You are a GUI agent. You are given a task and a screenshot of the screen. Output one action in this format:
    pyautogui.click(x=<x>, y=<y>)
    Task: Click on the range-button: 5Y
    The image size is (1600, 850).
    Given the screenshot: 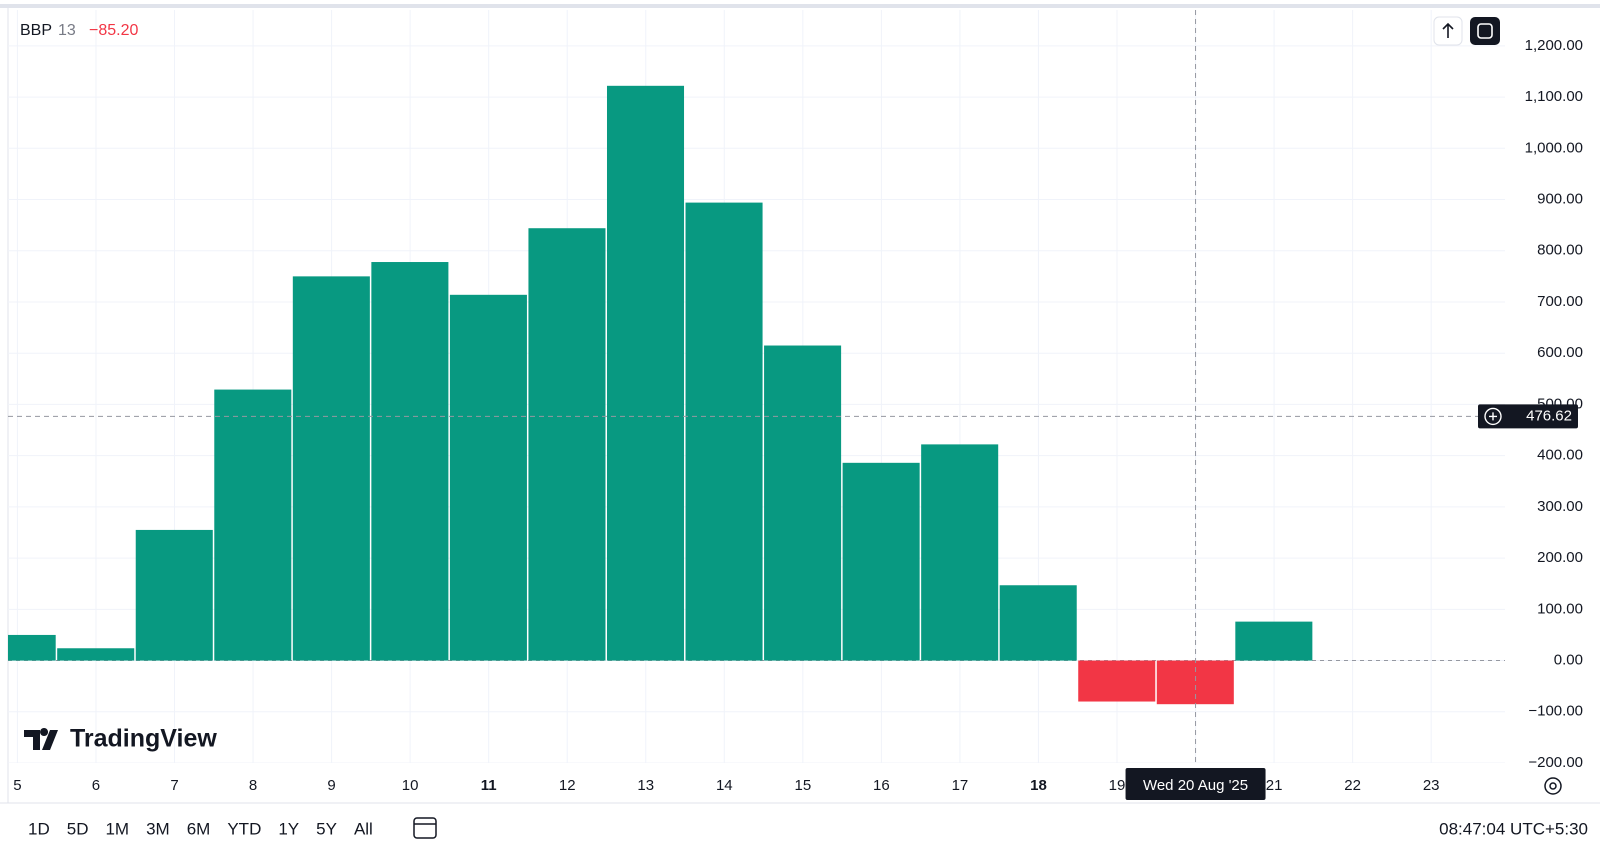 What is the action you would take?
    pyautogui.click(x=326, y=828)
    